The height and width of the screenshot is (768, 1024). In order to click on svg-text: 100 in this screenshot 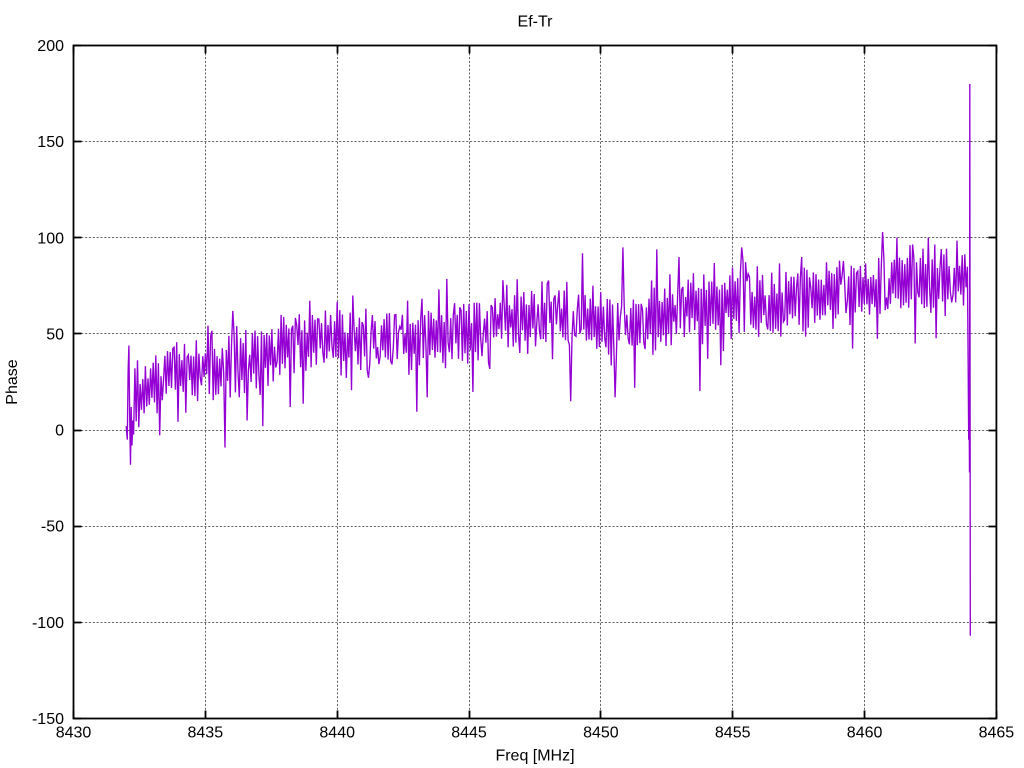, I will do `click(50, 238)`.